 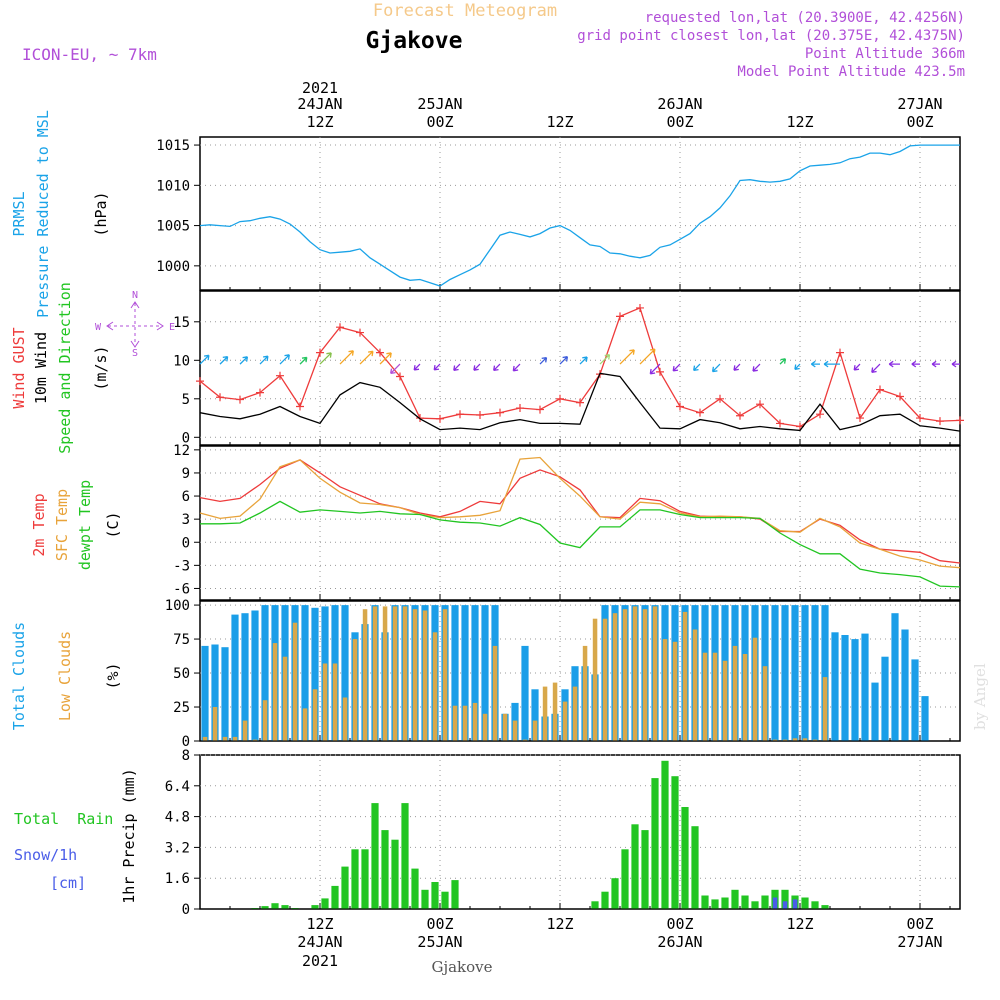 What do you see at coordinates (181, 674) in the screenshot?
I see `clouds-ytick-label: 50` at bounding box center [181, 674].